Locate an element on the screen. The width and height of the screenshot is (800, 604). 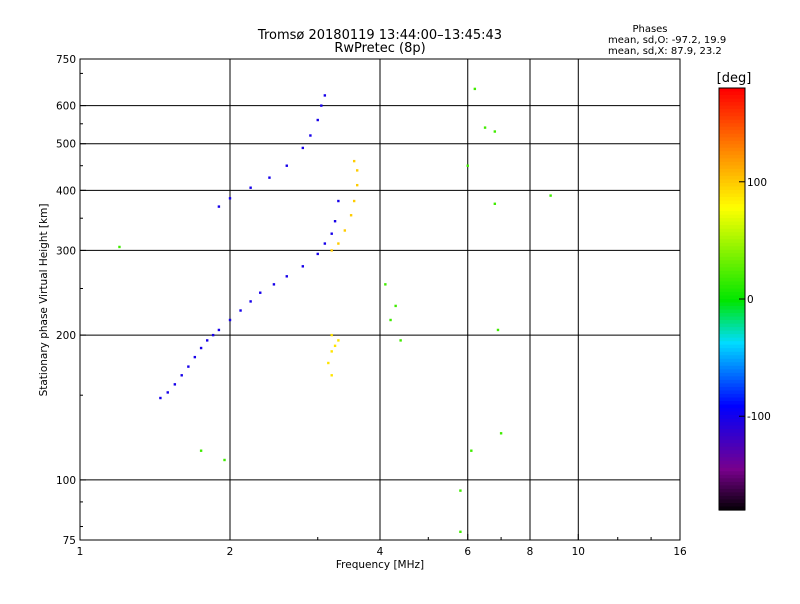
y-tick-label: 750 is located at coordinates (66, 60).